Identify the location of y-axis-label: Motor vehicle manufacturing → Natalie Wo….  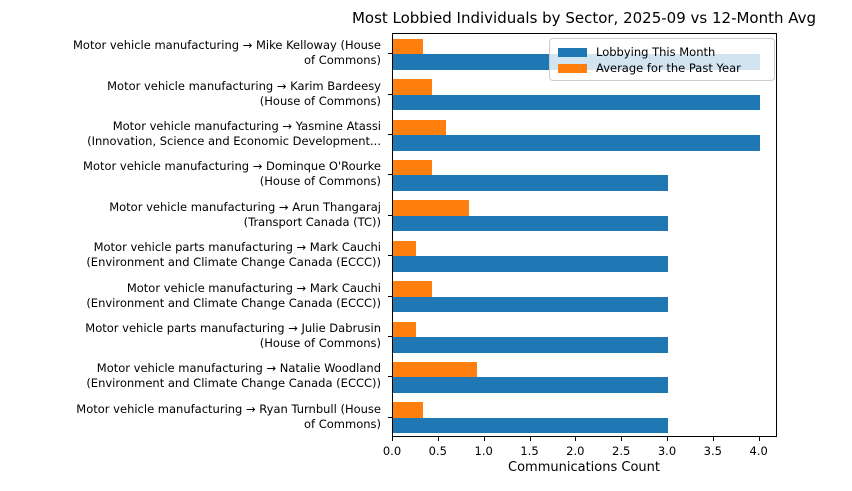
(190, 376).